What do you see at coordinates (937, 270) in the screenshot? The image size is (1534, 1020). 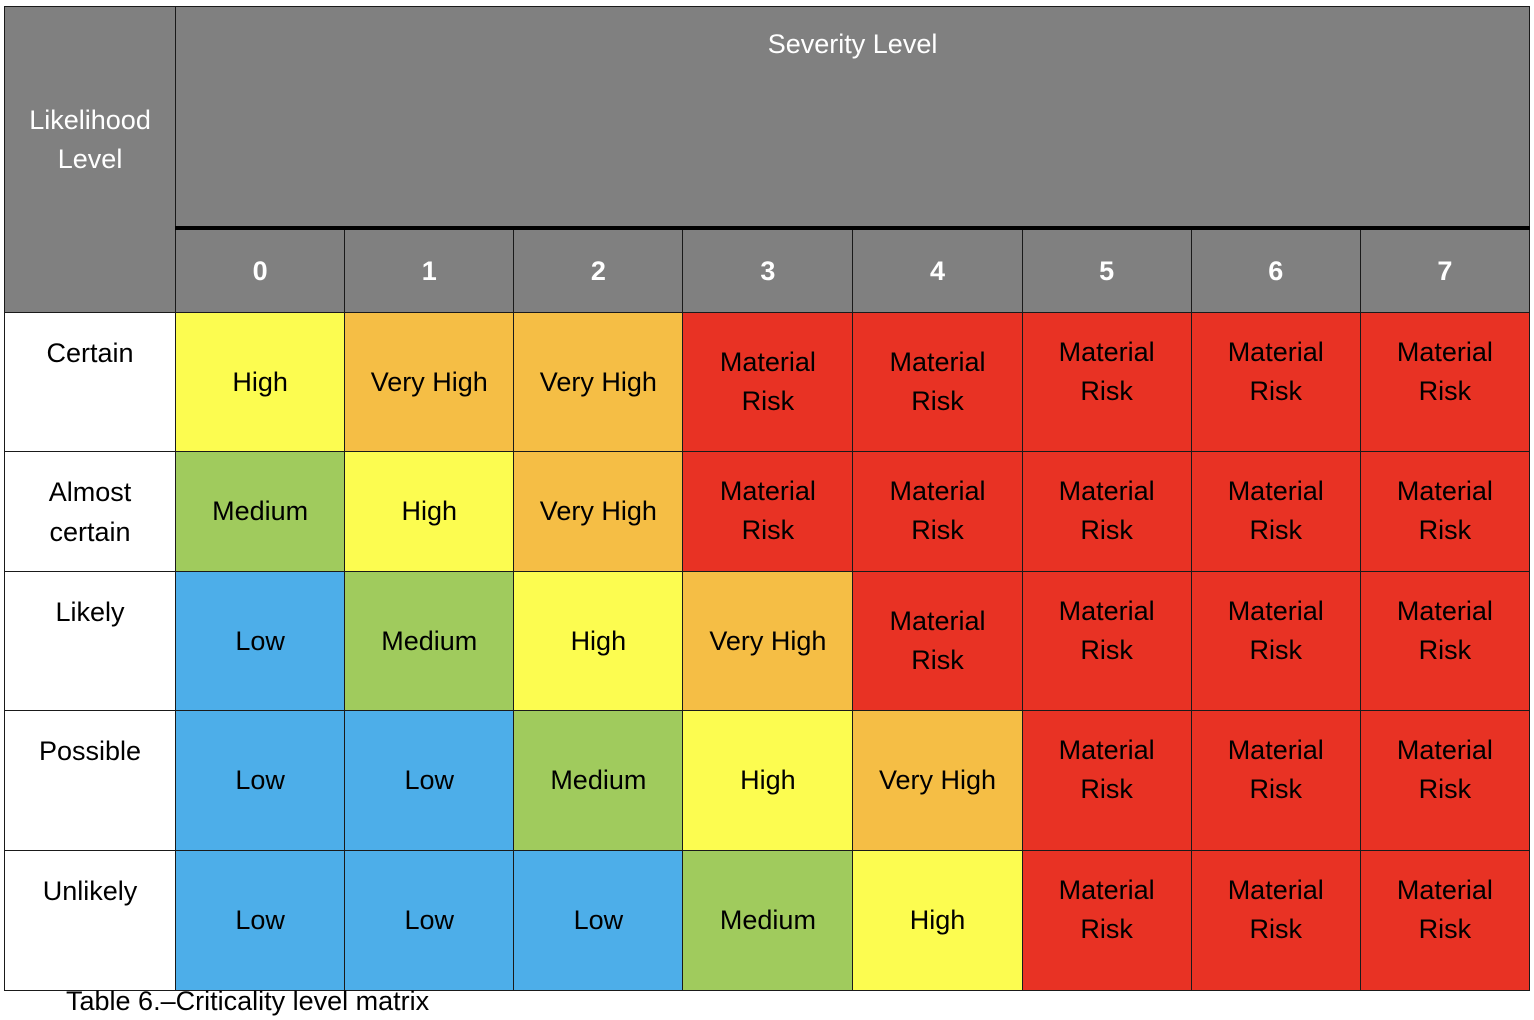 I see `severity-level-4: 4` at bounding box center [937, 270].